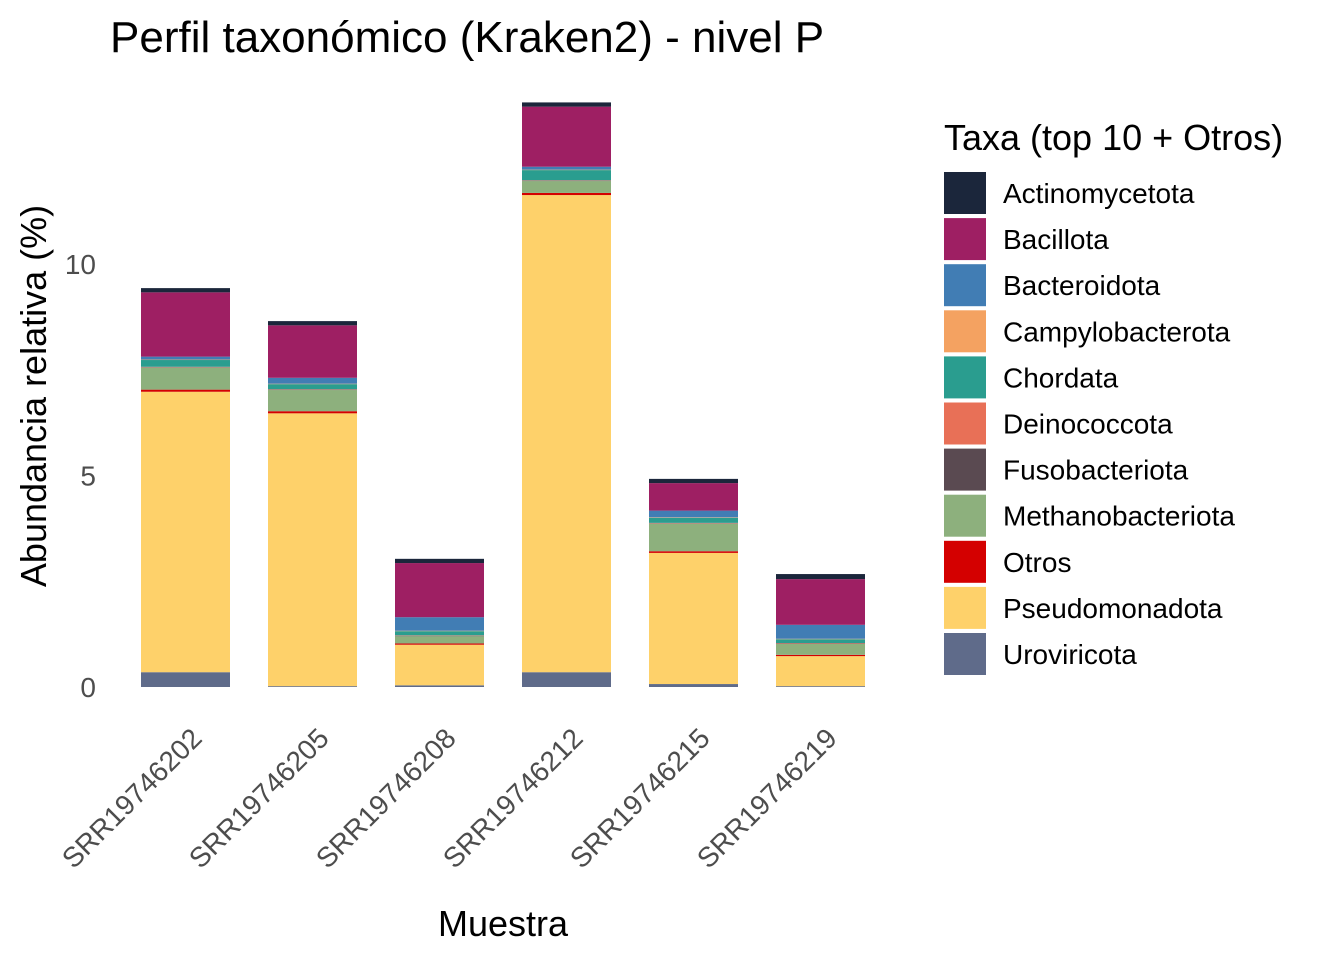 The width and height of the screenshot is (1344, 960). I want to click on legend-item-deinococcota: Deinococcota, so click(1058, 423).